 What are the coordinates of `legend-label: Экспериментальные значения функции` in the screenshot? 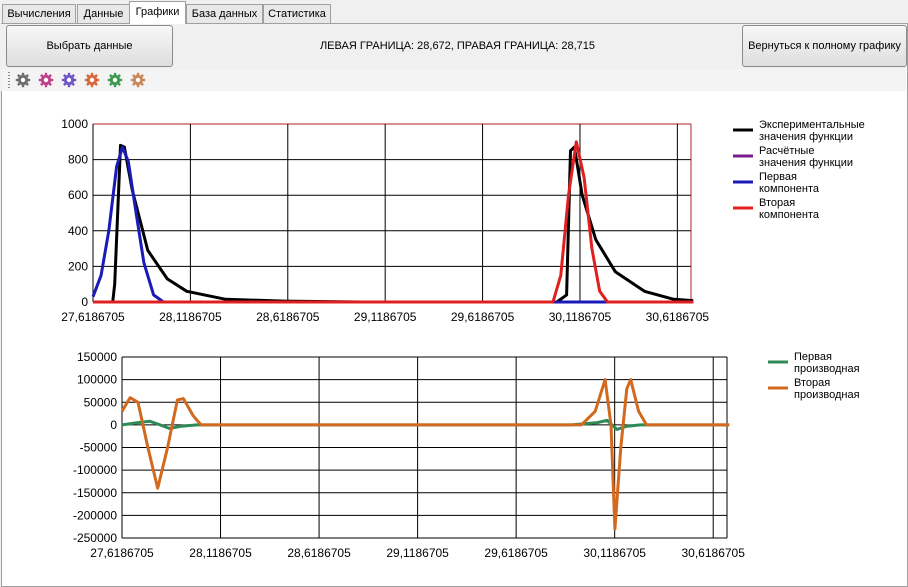 It's located at (812, 131).